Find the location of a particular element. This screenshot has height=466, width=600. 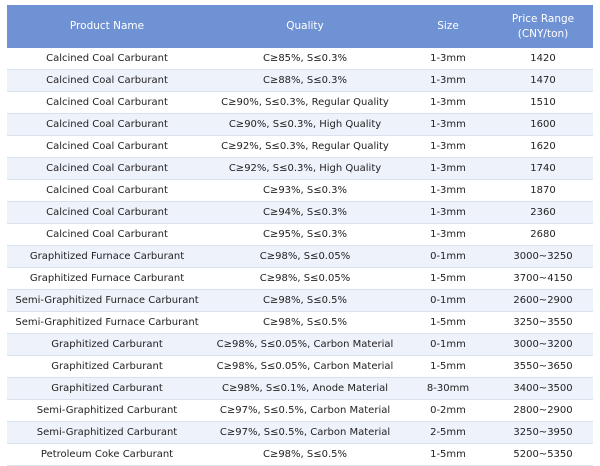

cell-price-range: 5200~5350 is located at coordinates (543, 454).